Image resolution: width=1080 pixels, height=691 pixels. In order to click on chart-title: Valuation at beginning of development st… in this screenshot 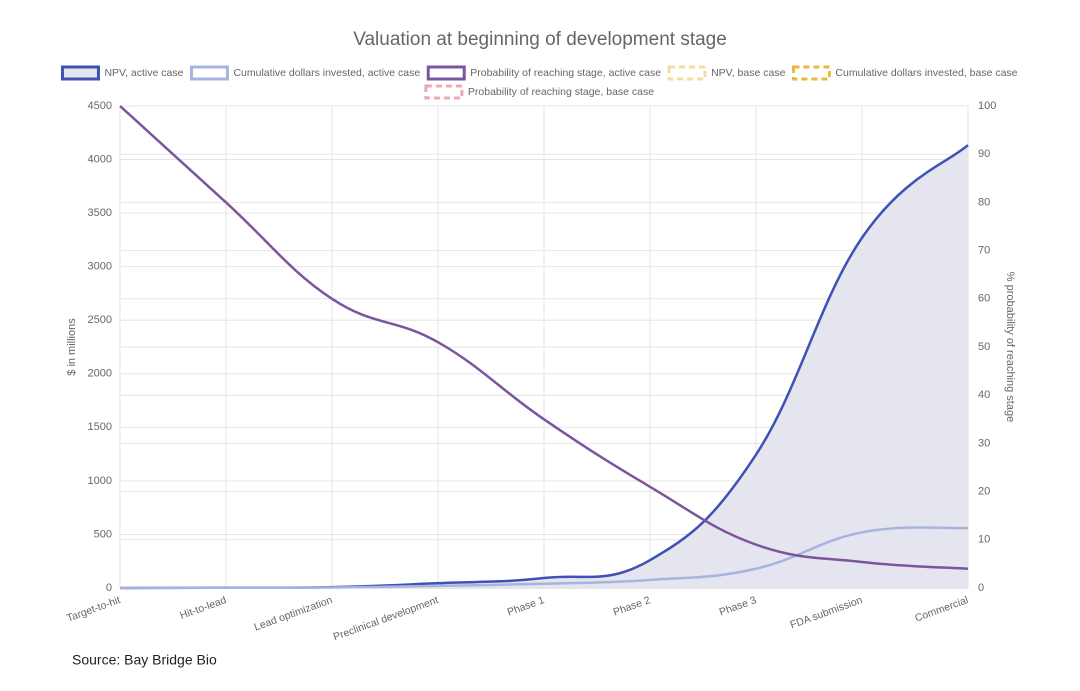, I will do `click(540, 39)`.